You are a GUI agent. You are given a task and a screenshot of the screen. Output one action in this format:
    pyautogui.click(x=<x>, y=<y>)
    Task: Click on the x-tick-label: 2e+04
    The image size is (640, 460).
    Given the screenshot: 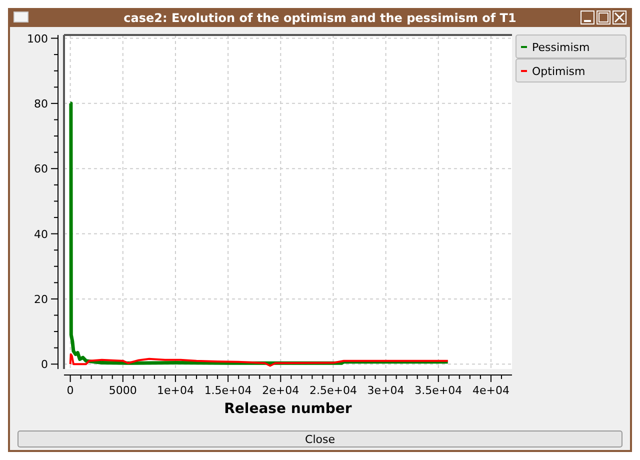 What is the action you would take?
    pyautogui.click(x=281, y=390)
    